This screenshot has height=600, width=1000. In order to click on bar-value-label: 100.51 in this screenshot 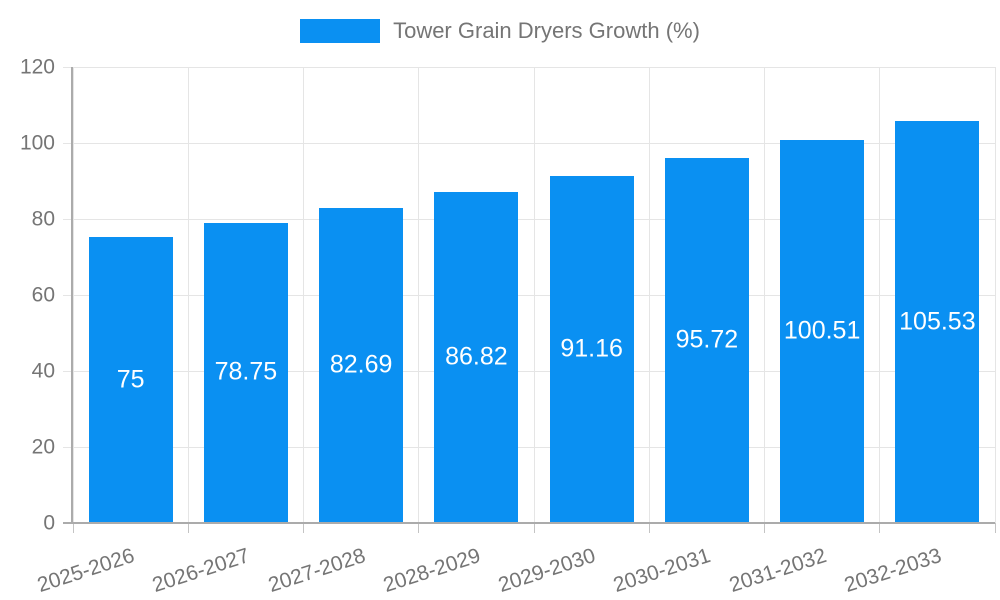, I will do `click(822, 330)`.